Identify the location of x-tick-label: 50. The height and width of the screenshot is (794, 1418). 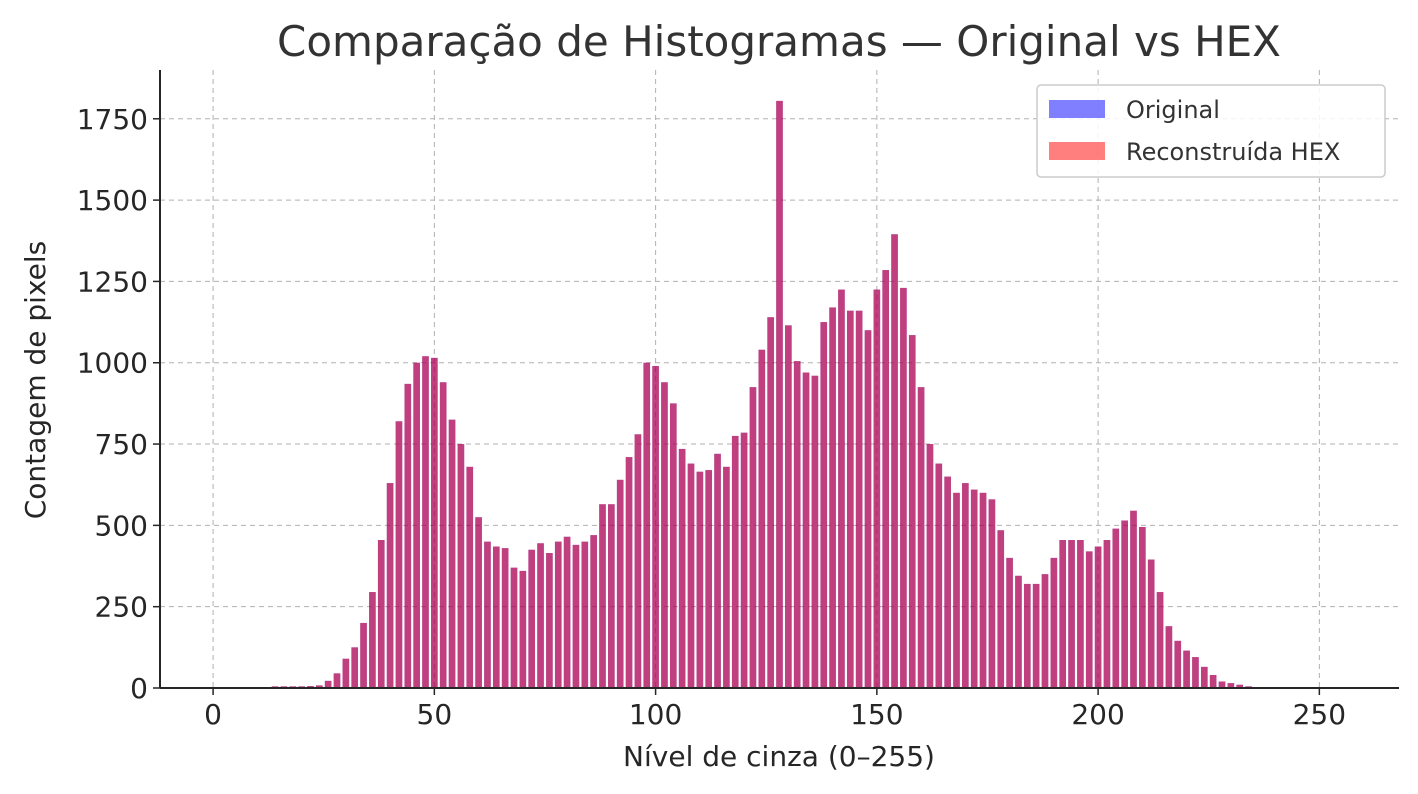
(435, 714).